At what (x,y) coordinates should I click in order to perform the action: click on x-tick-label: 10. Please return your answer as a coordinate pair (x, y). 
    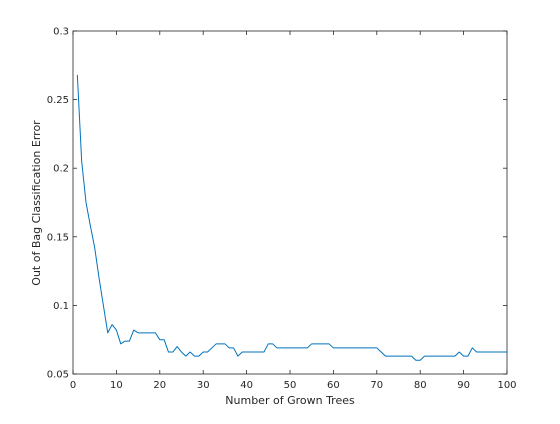
    Looking at the image, I should click on (116, 385).